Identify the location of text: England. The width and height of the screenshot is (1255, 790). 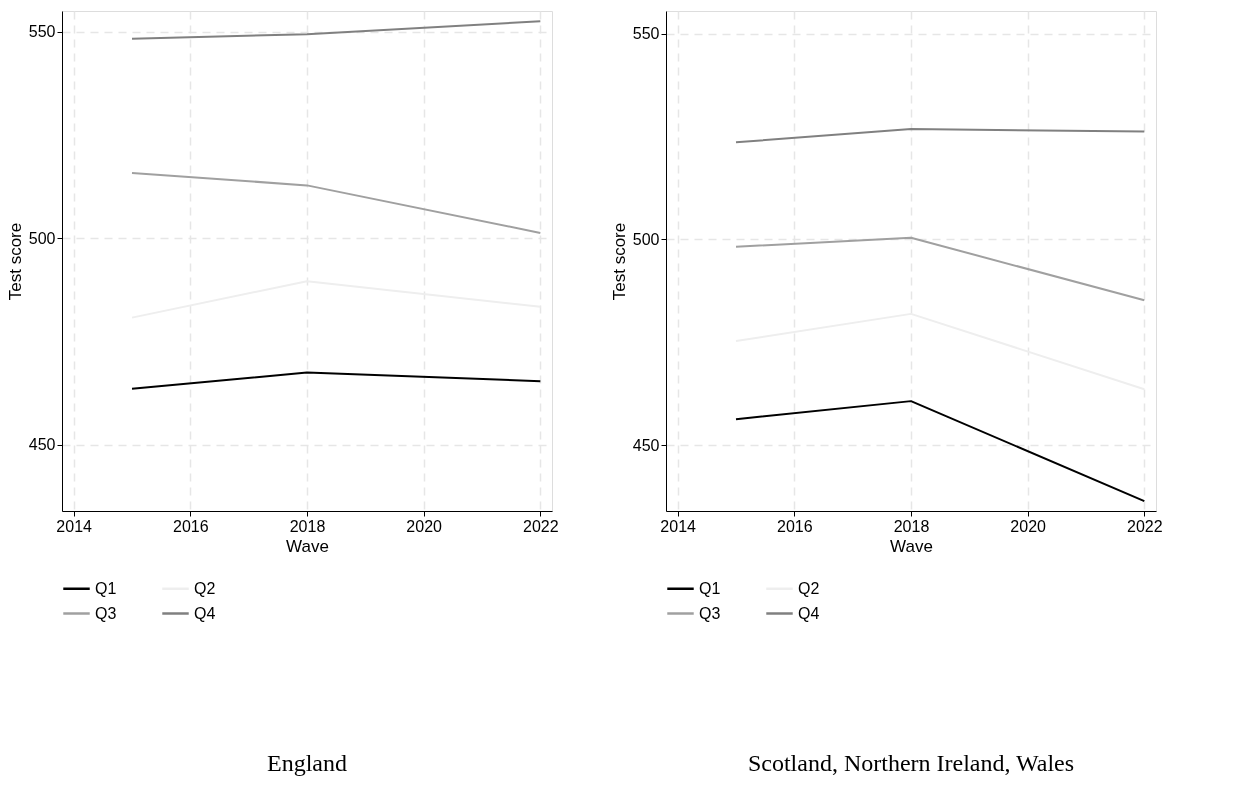
(307, 763).